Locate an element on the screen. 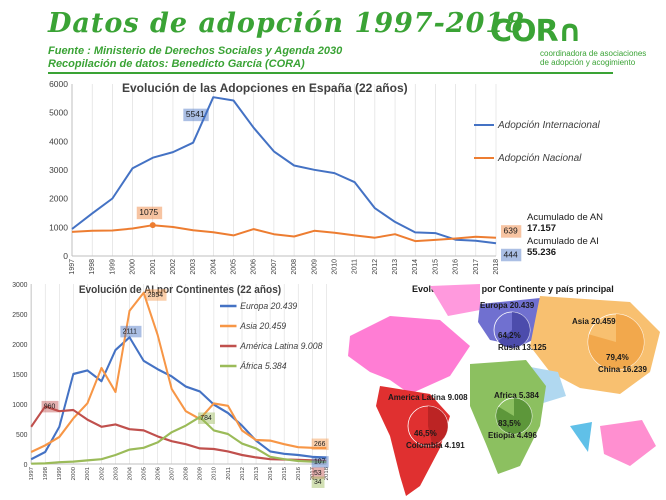 The image size is (666, 500). data-label: 266 is located at coordinates (319, 443).